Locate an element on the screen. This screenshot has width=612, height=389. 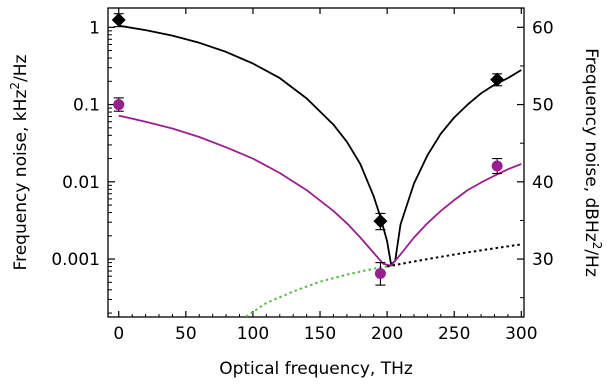
y-right-tick-label: 30 is located at coordinates (543, 260).